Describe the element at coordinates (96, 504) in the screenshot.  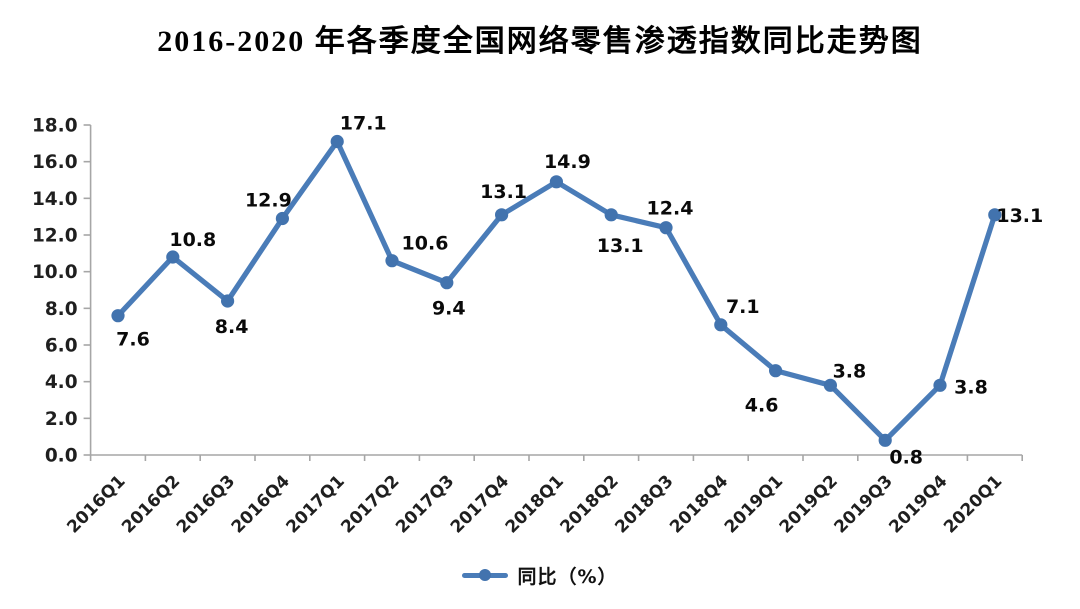
I see `x-axis-tick-label: 2016Q1` at that location.